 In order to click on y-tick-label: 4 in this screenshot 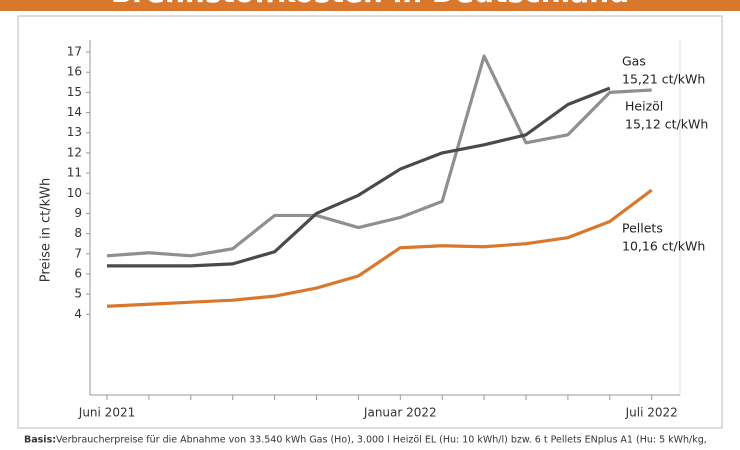, I will do `click(78, 314)`.